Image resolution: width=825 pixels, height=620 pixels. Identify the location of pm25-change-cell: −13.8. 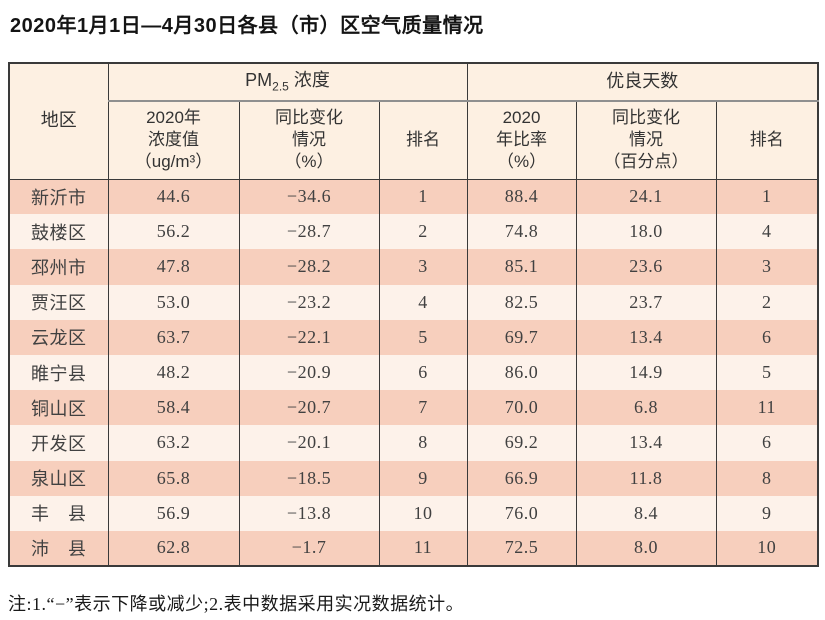
(308, 513).